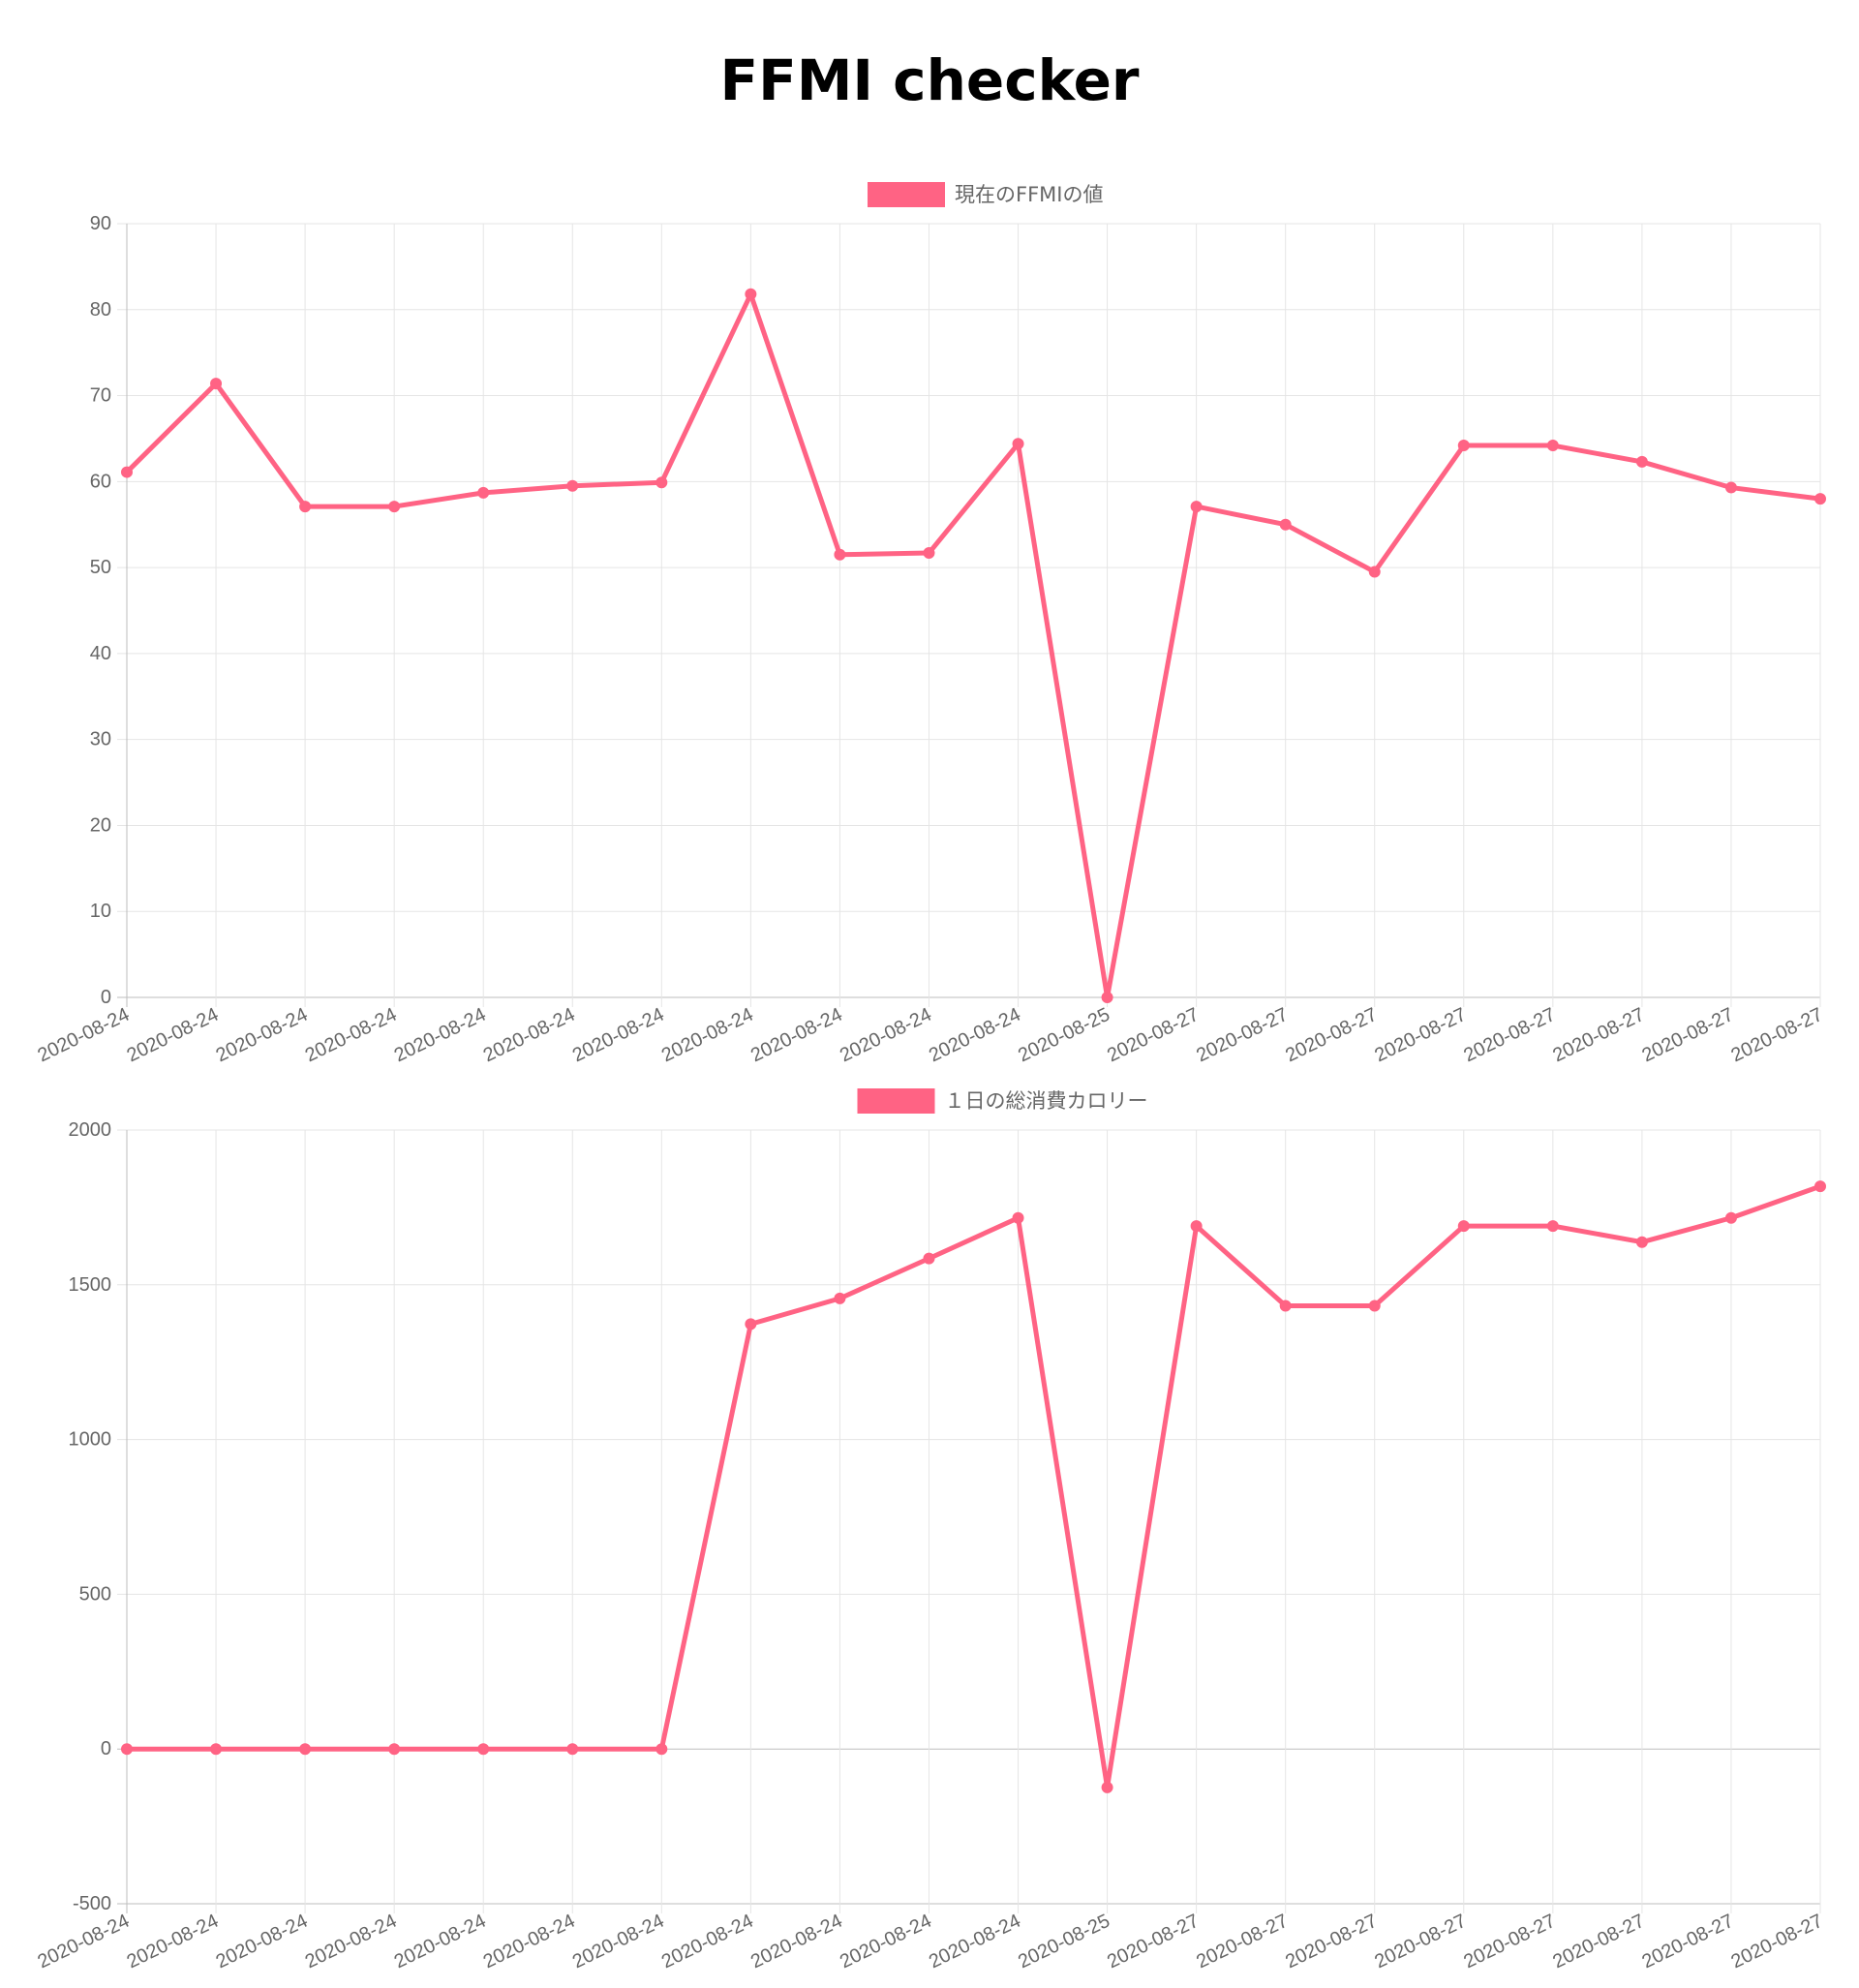 The image size is (1859, 1988). Describe the element at coordinates (106, 1748) in the screenshot. I see `y-tick-label: 0` at that location.